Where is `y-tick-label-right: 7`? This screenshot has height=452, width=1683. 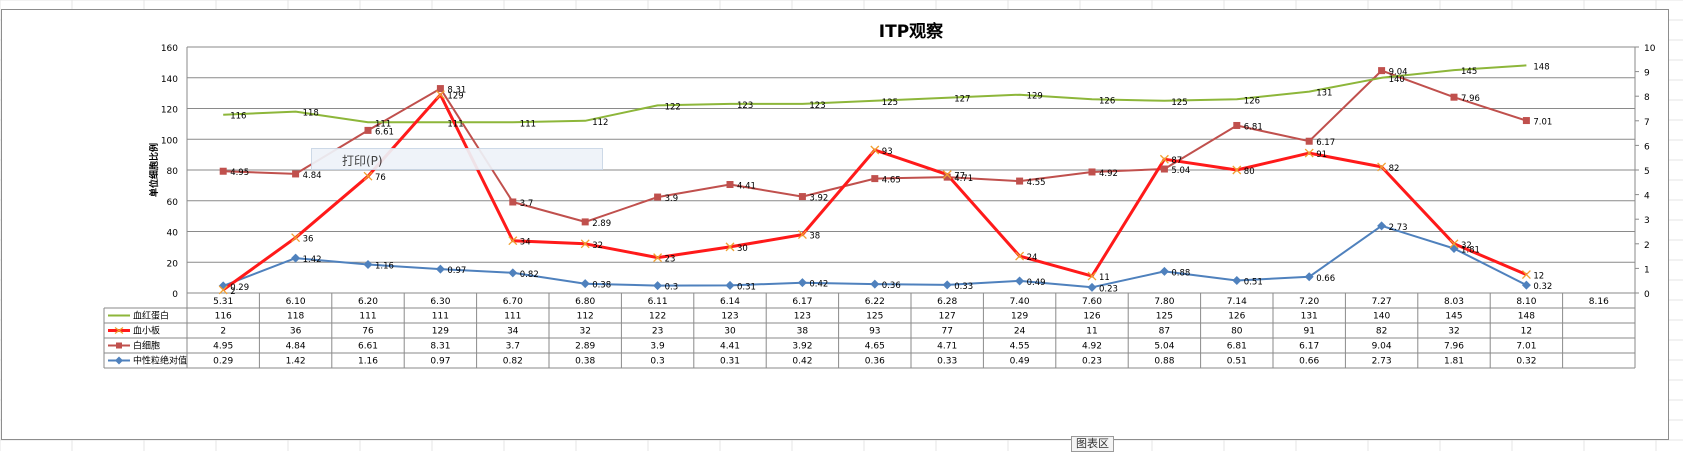 y-tick-label-right: 7 is located at coordinates (1647, 123).